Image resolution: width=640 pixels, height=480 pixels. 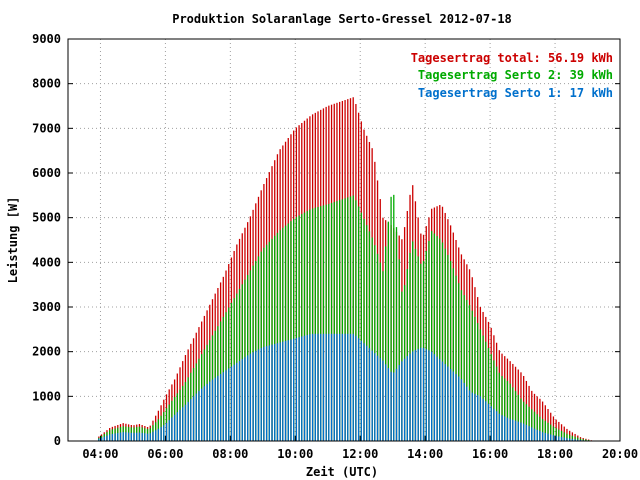 I want to click on y-tick-label: 9000, so click(x=46, y=39).